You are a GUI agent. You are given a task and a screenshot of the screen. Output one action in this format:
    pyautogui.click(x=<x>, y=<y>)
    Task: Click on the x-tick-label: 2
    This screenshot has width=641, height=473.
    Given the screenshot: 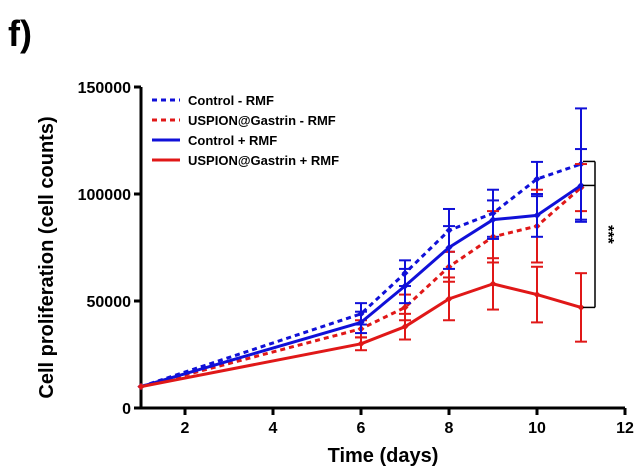 What is the action you would take?
    pyautogui.click(x=185, y=428)
    